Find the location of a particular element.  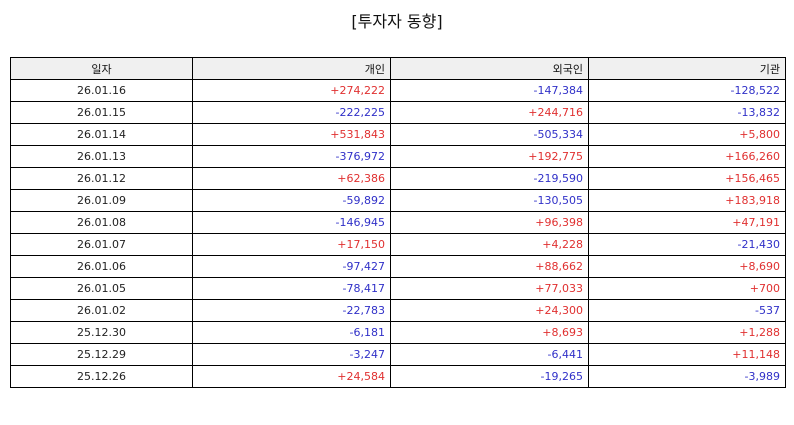

date-cell: 26.01.08 is located at coordinates (101, 222).